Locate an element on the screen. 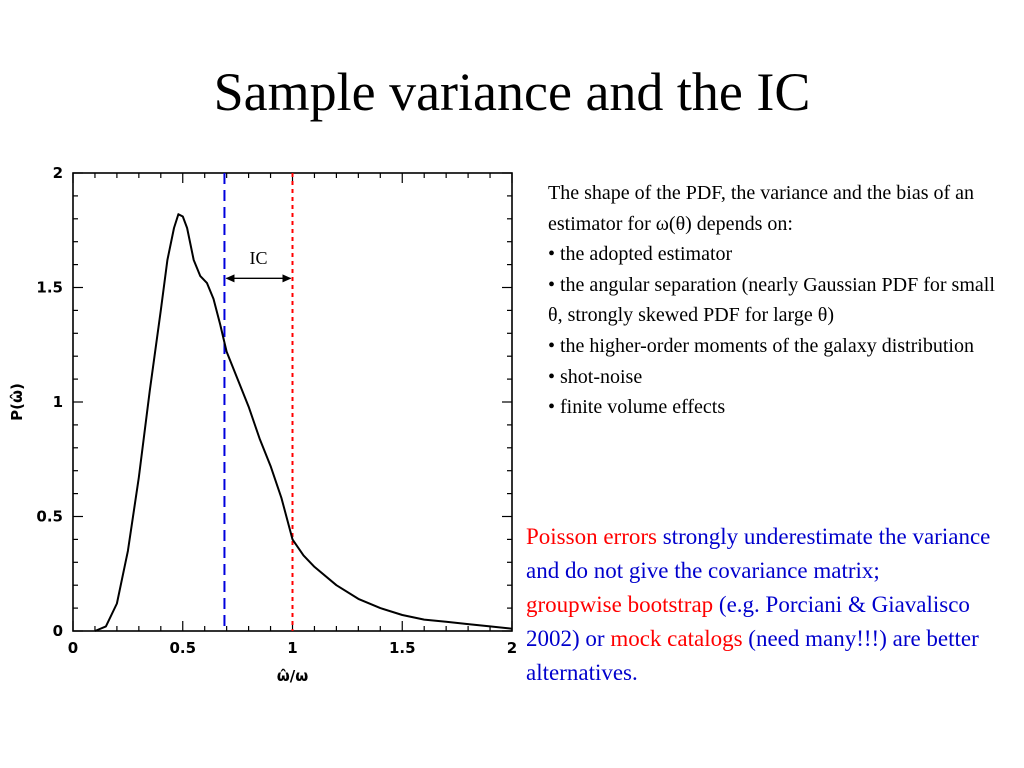 The height and width of the screenshot is (768, 1024). y-tick-label: 1.5 is located at coordinates (49, 288).